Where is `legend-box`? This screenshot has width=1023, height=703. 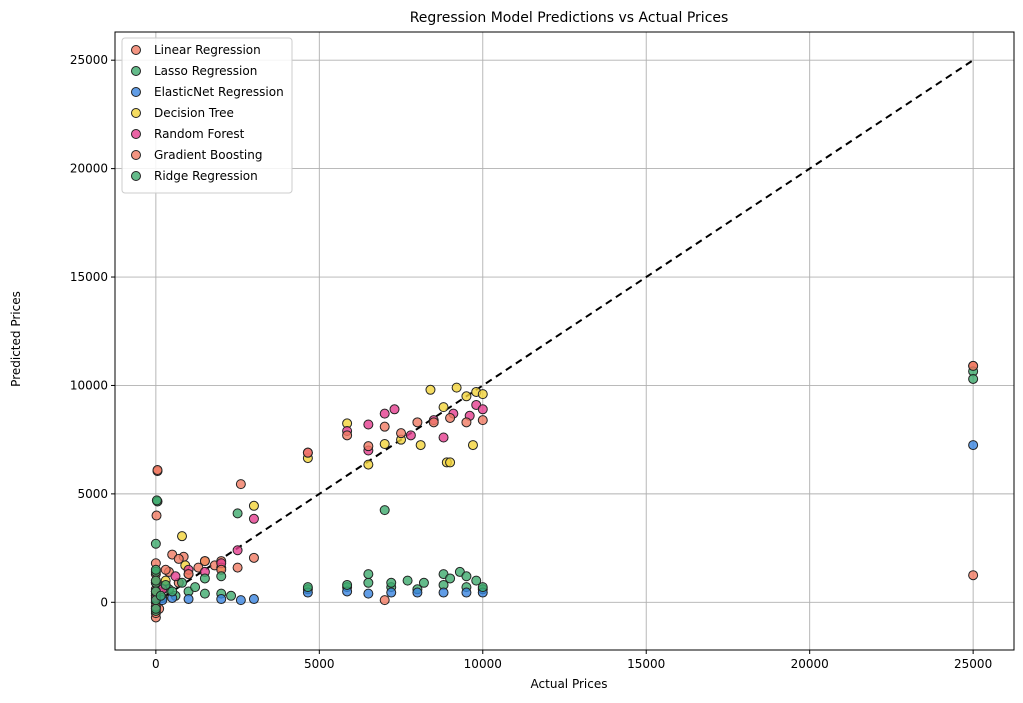 legend-box is located at coordinates (207, 115).